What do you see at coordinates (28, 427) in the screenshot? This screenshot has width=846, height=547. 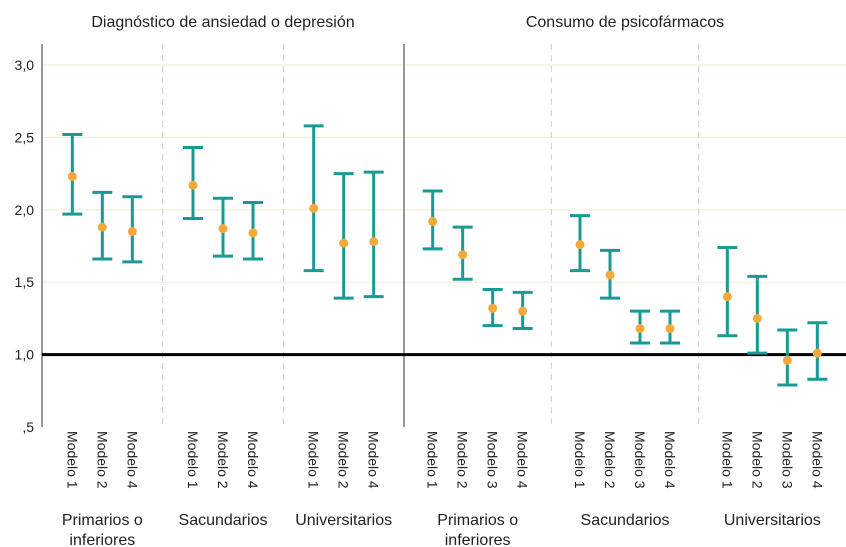 I see `y-tick-label: ,5` at bounding box center [28, 427].